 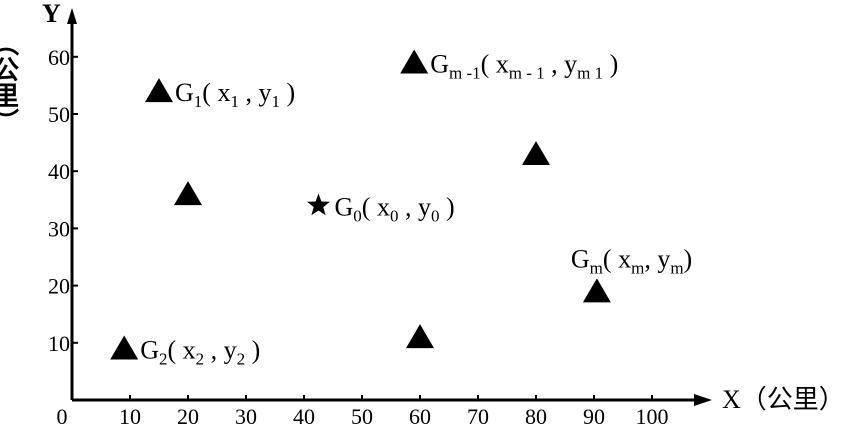 I want to click on point-label: G0( x0 , y0 ), so click(x=395, y=209).